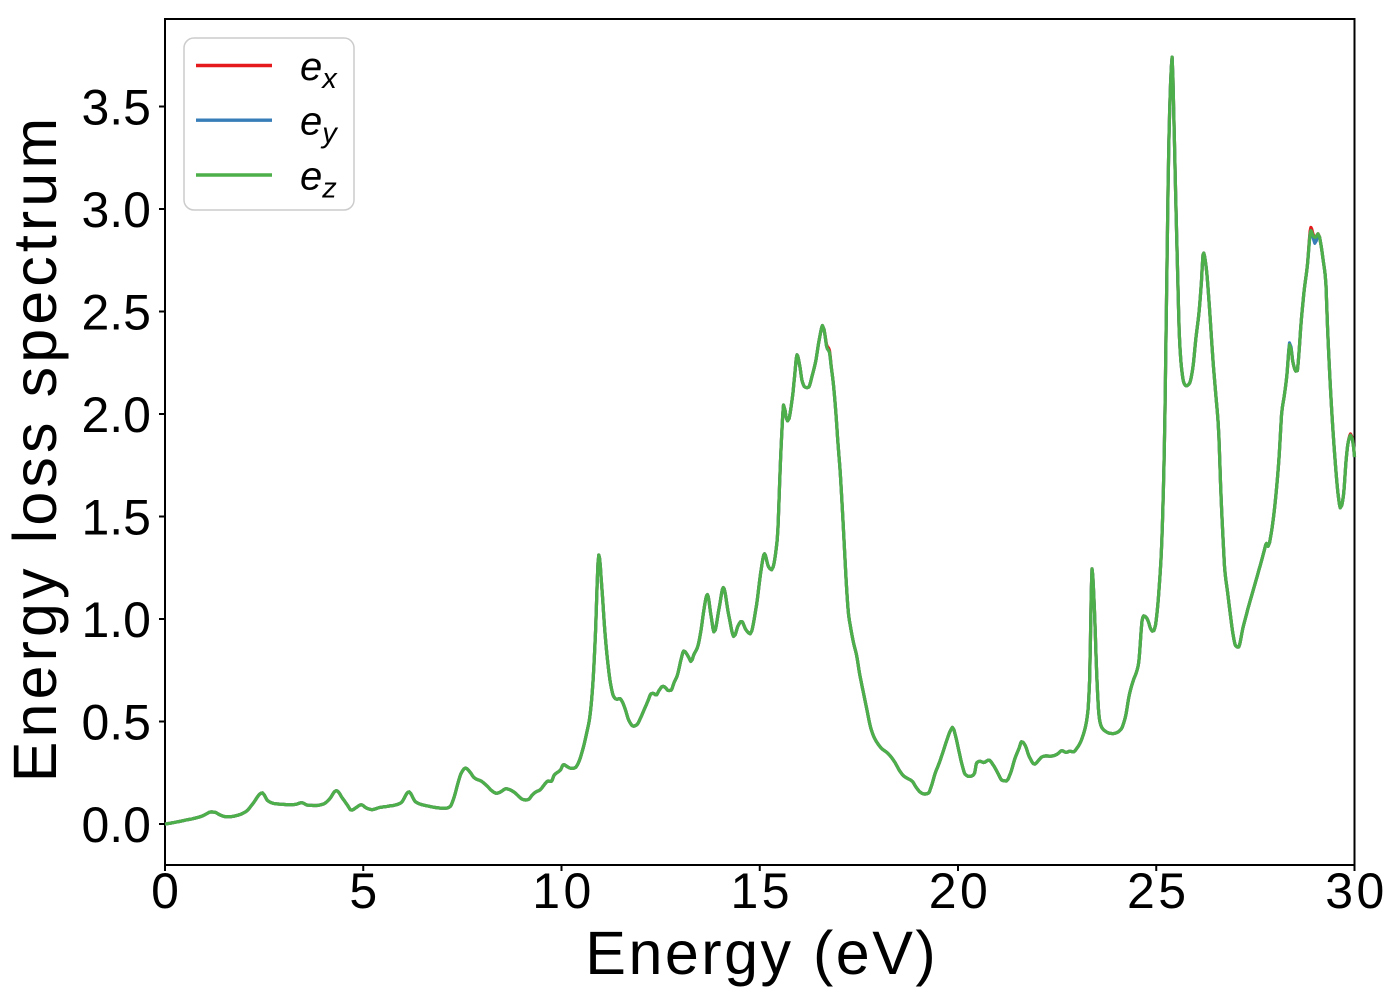 The height and width of the screenshot is (1000, 1400). Describe the element at coordinates (563, 891) in the screenshot. I see `svg-text: 10` at that location.